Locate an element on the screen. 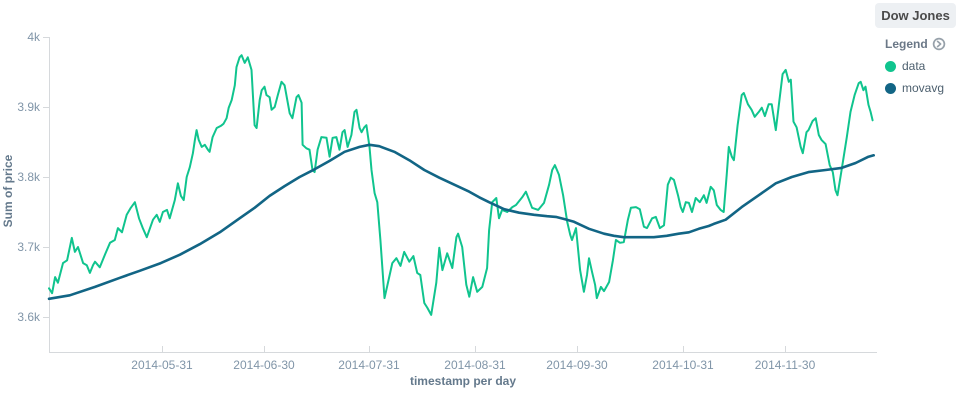 The height and width of the screenshot is (400, 958). x-tick-label: 2014-11-30 is located at coordinates (785, 365).